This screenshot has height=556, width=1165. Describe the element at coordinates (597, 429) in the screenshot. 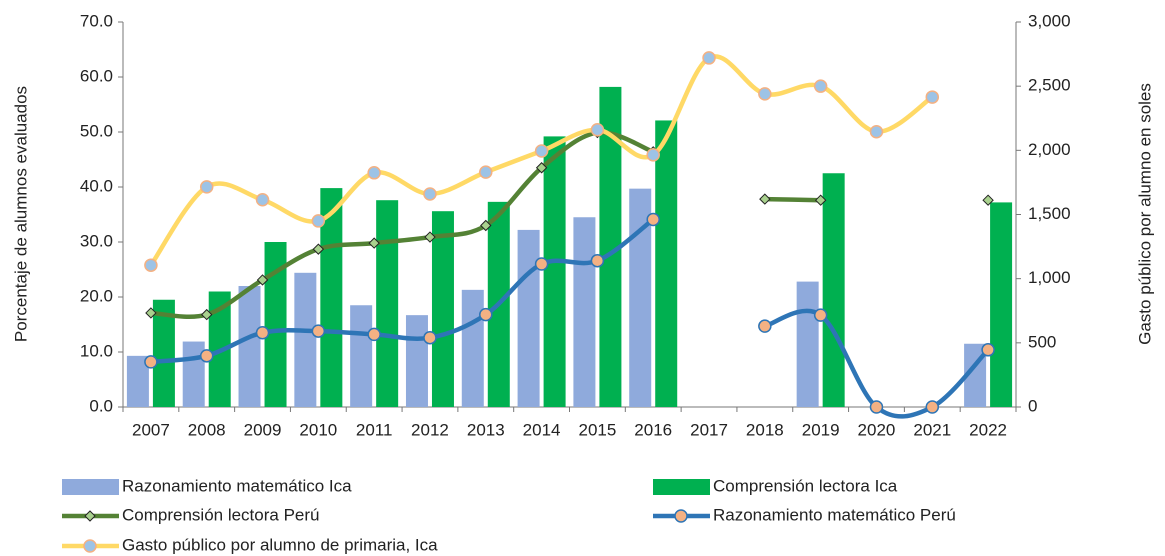

I see `x-tick-label: 2015` at that location.